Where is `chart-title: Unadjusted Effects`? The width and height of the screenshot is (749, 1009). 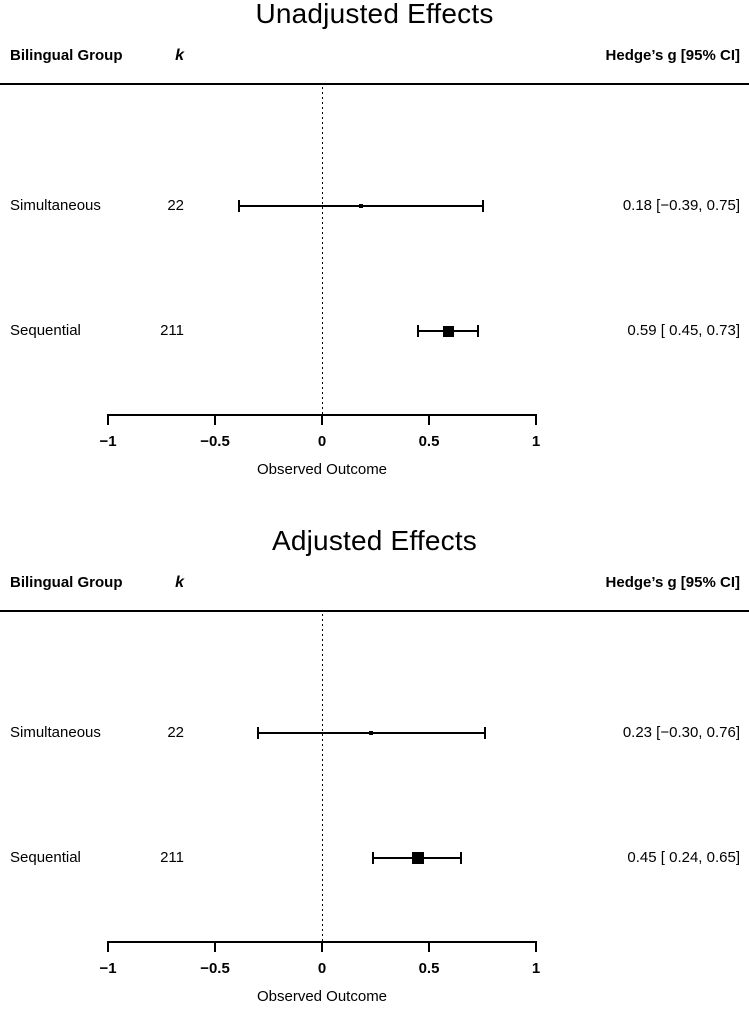 chart-title: Unadjusted Effects is located at coordinates (374, 14).